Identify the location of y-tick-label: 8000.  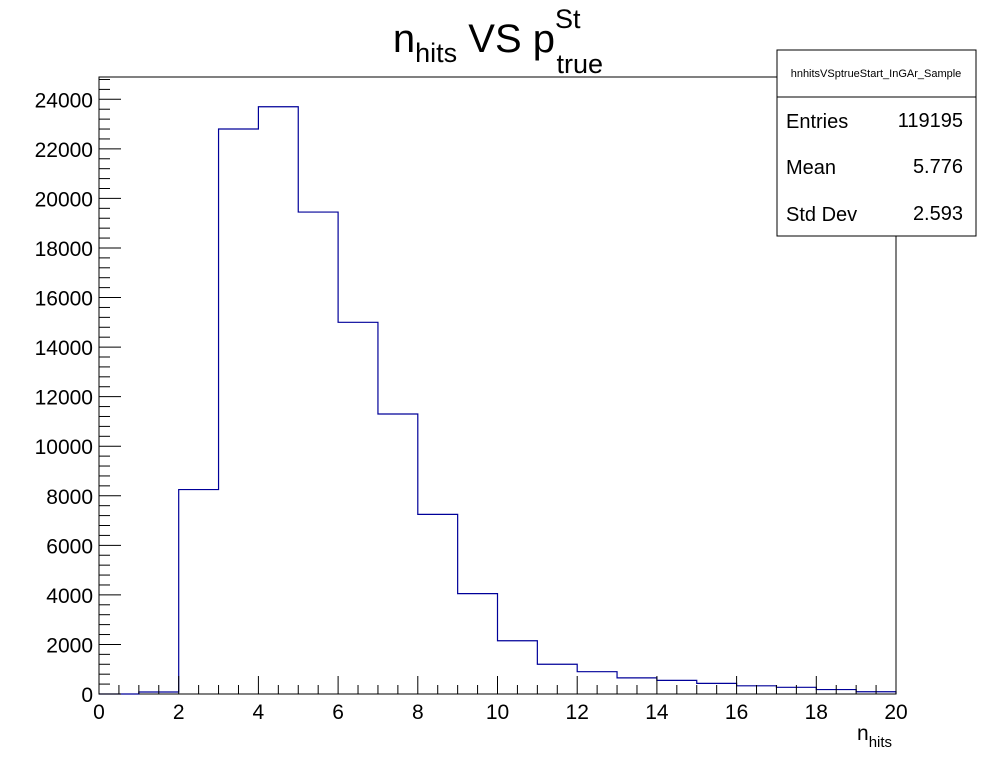
(69, 497).